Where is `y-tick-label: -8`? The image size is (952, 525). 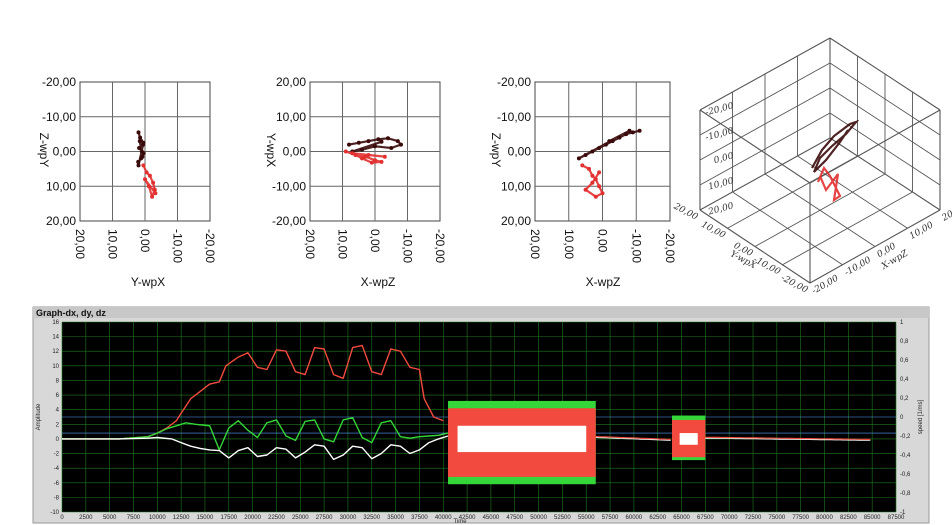
y-tick-label: -8 is located at coordinates (57, 498).